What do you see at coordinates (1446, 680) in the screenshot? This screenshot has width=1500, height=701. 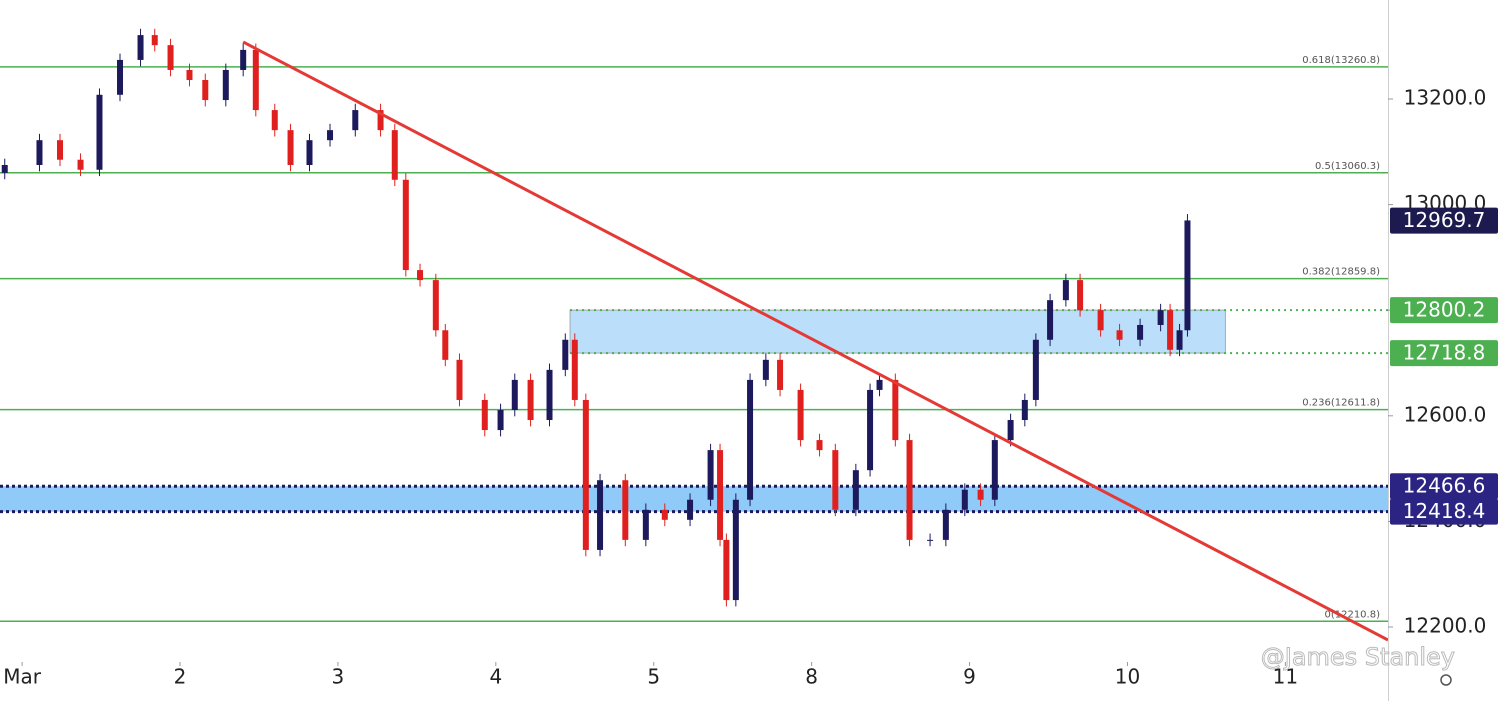 I see `settings-icon` at bounding box center [1446, 680].